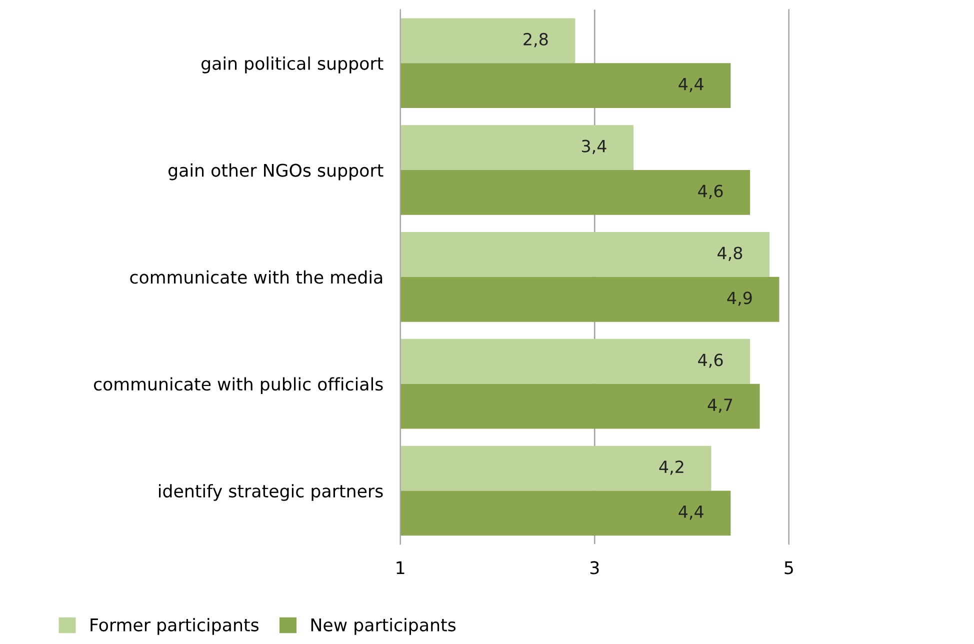  I want to click on y-tick-label: communicate with public officials, so click(238, 385).